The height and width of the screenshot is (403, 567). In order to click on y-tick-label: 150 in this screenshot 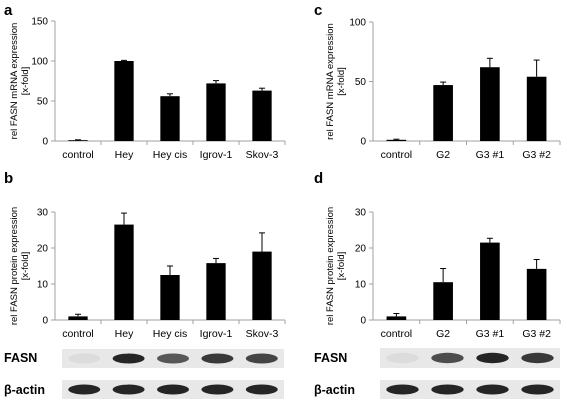, I will do `click(39, 22)`.